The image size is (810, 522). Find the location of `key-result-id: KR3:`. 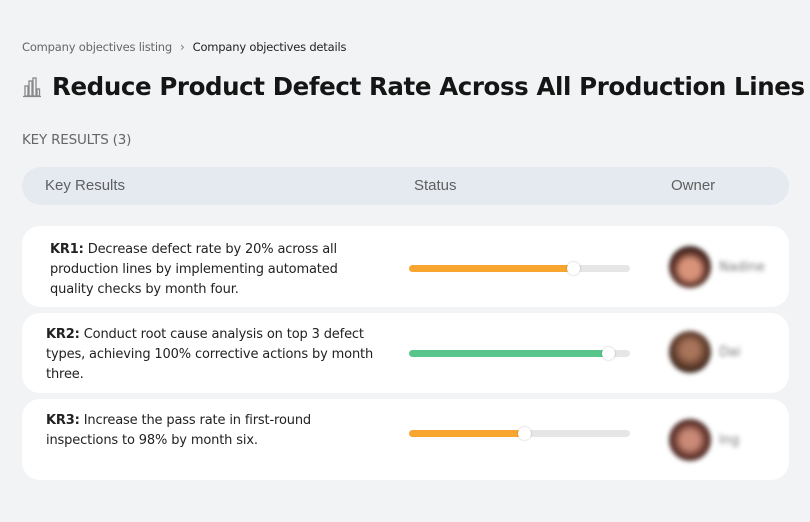

key-result-id: KR3: is located at coordinates (63, 420).